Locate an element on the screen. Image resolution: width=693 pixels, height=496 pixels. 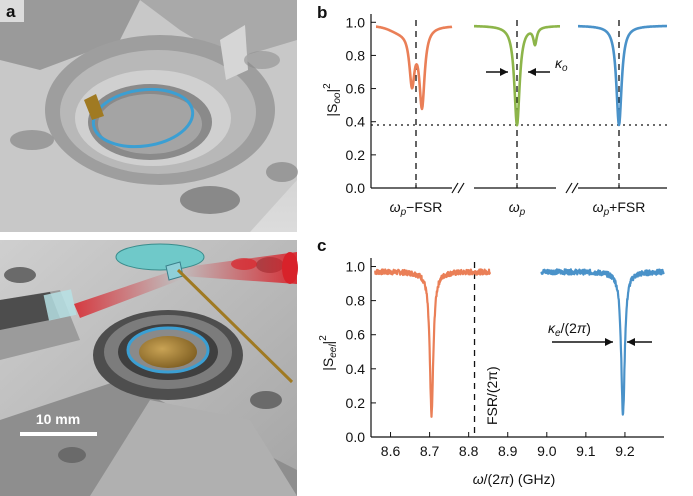
b-ytick-label-4: 0.8 is located at coordinates (356, 55).